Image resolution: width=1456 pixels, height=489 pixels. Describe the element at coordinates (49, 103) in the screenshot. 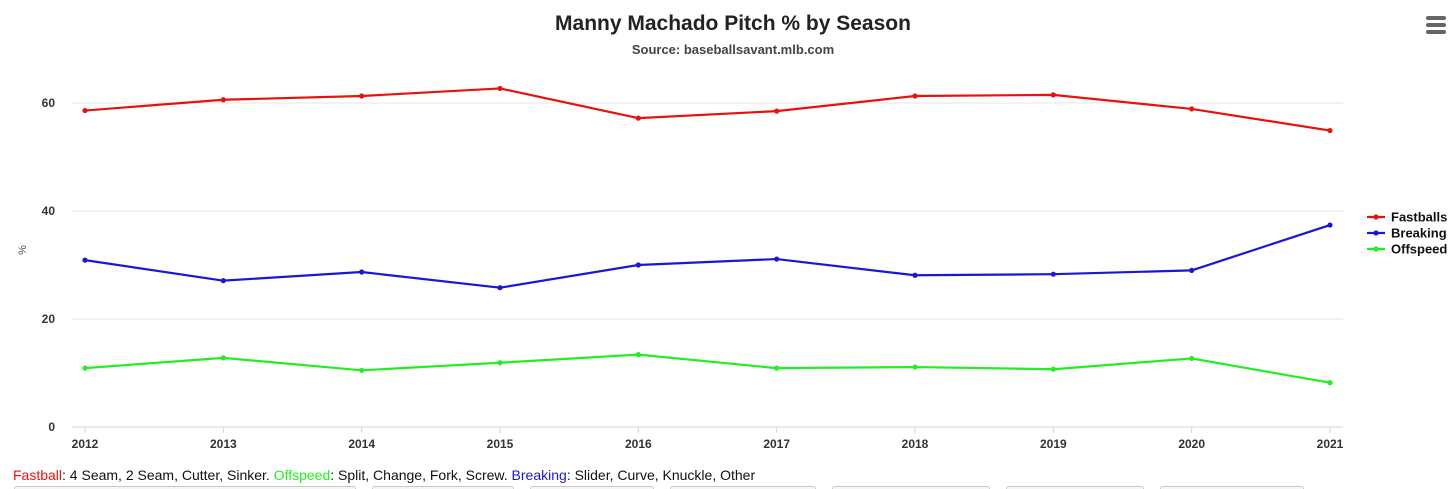

I see `y-tick-label: 60` at that location.